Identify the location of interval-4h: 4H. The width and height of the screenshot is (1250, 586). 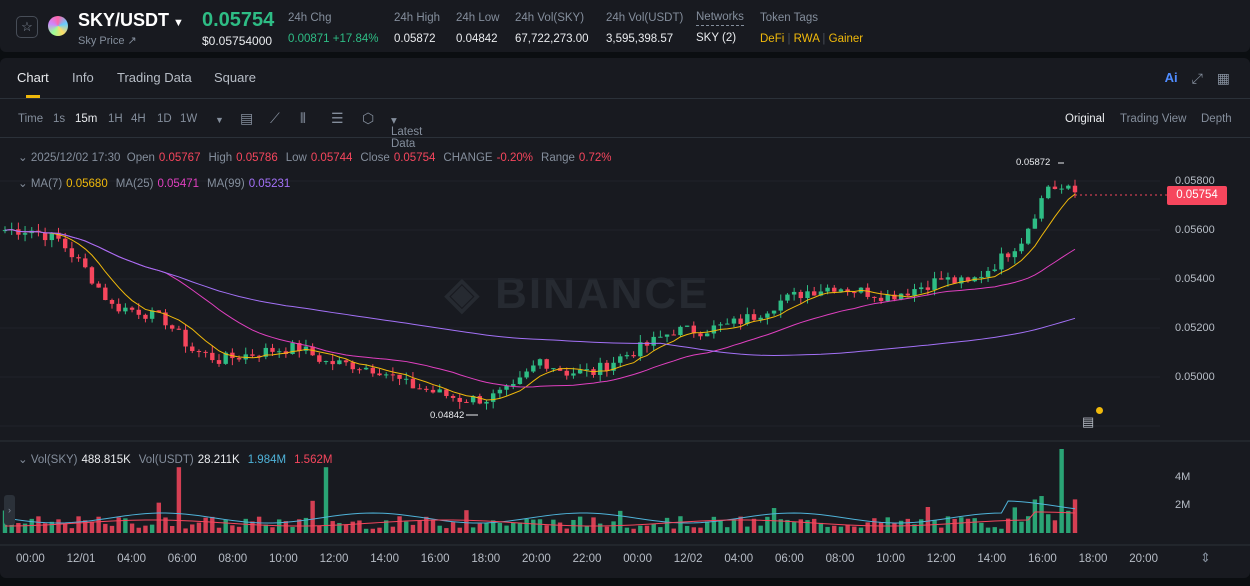
(138, 119).